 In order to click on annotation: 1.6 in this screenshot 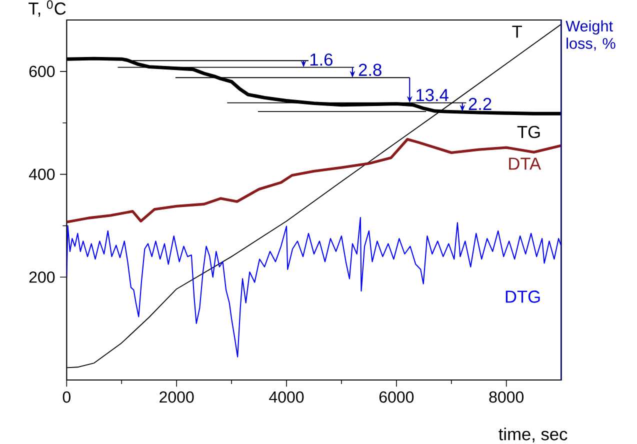, I will do `click(321, 59)`.